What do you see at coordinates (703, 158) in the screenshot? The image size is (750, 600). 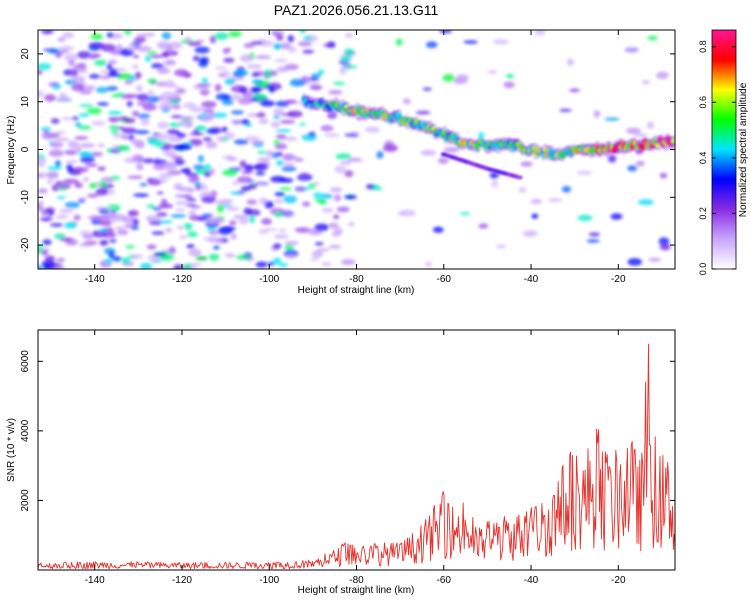 I see `colorbar-tick-label: 0.4` at bounding box center [703, 158].